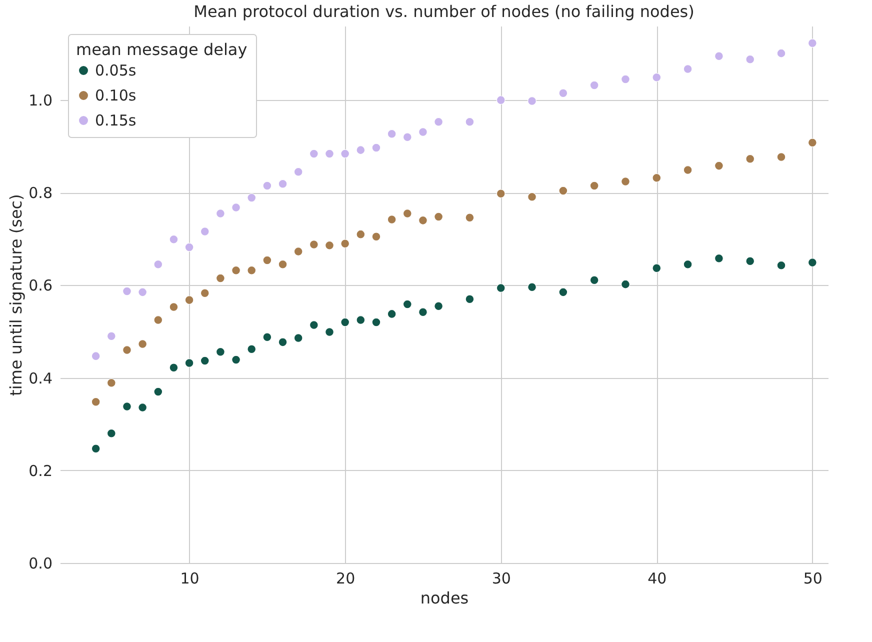 This screenshot has height=642, width=872. Describe the element at coordinates (115, 71) in the screenshot. I see `legend-label: 0.05s` at that location.